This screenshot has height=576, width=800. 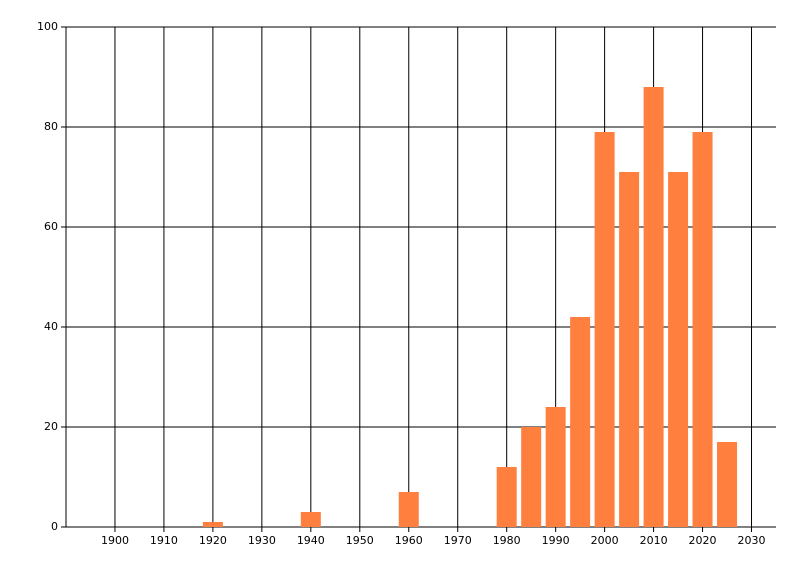 I want to click on x-tick-label: 2000, so click(x=605, y=540).